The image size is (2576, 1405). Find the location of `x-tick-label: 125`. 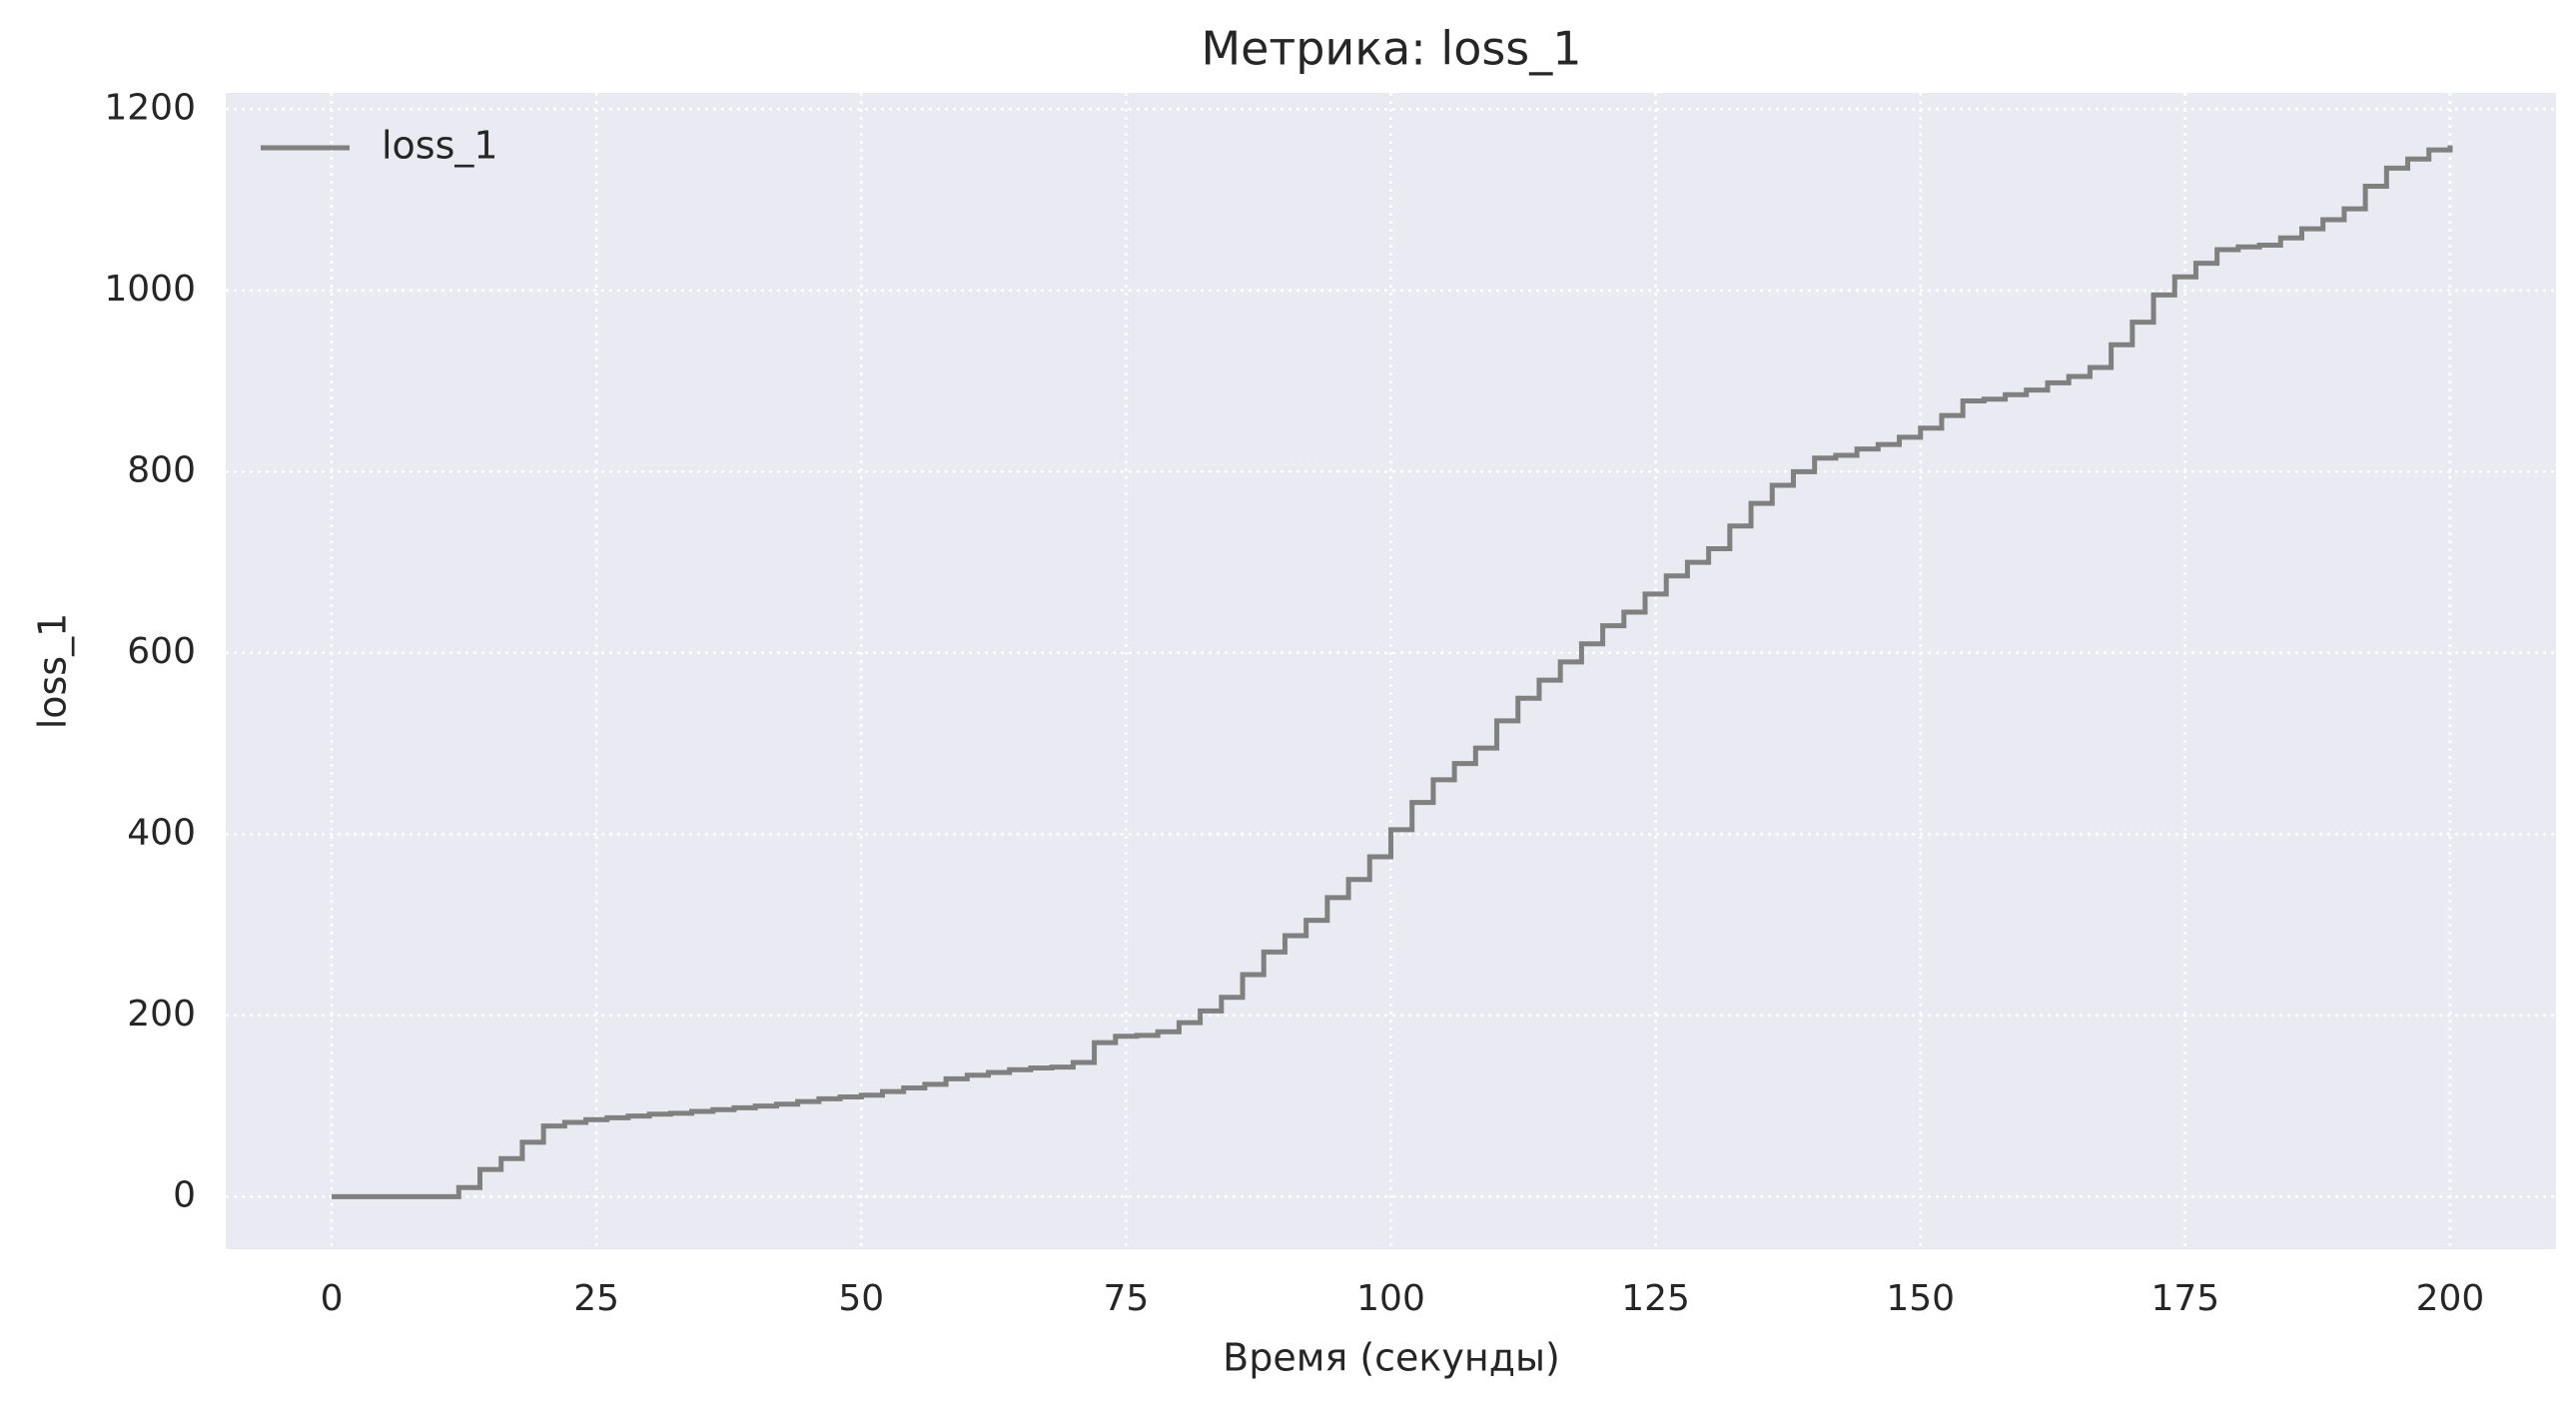

x-tick-label: 125 is located at coordinates (1656, 1299).